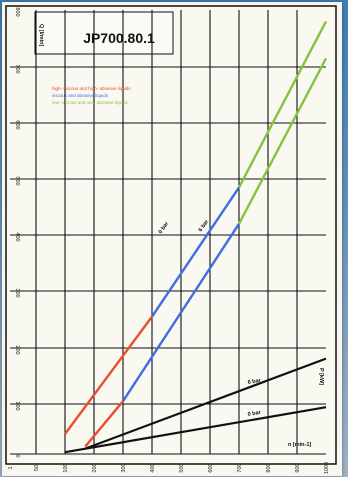 The width and height of the screenshot is (348, 477). I want to click on x-tick-label-200: 200, so click(95, 467).